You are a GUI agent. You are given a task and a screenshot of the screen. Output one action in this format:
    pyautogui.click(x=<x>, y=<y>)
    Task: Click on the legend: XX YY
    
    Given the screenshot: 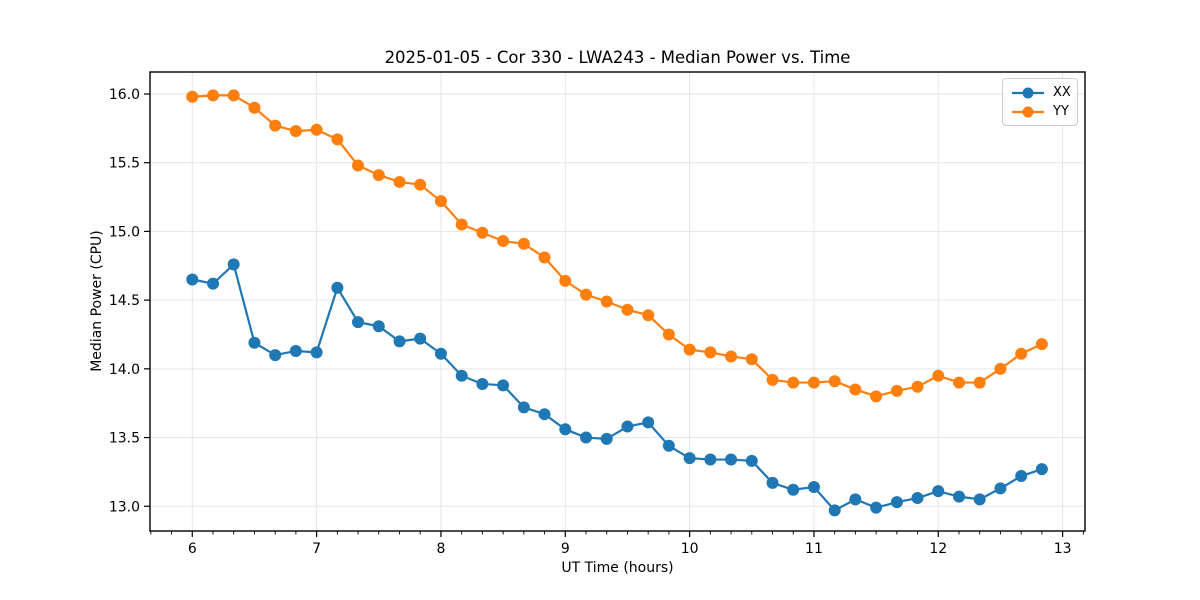 What is the action you would take?
    pyautogui.click(x=1040, y=102)
    